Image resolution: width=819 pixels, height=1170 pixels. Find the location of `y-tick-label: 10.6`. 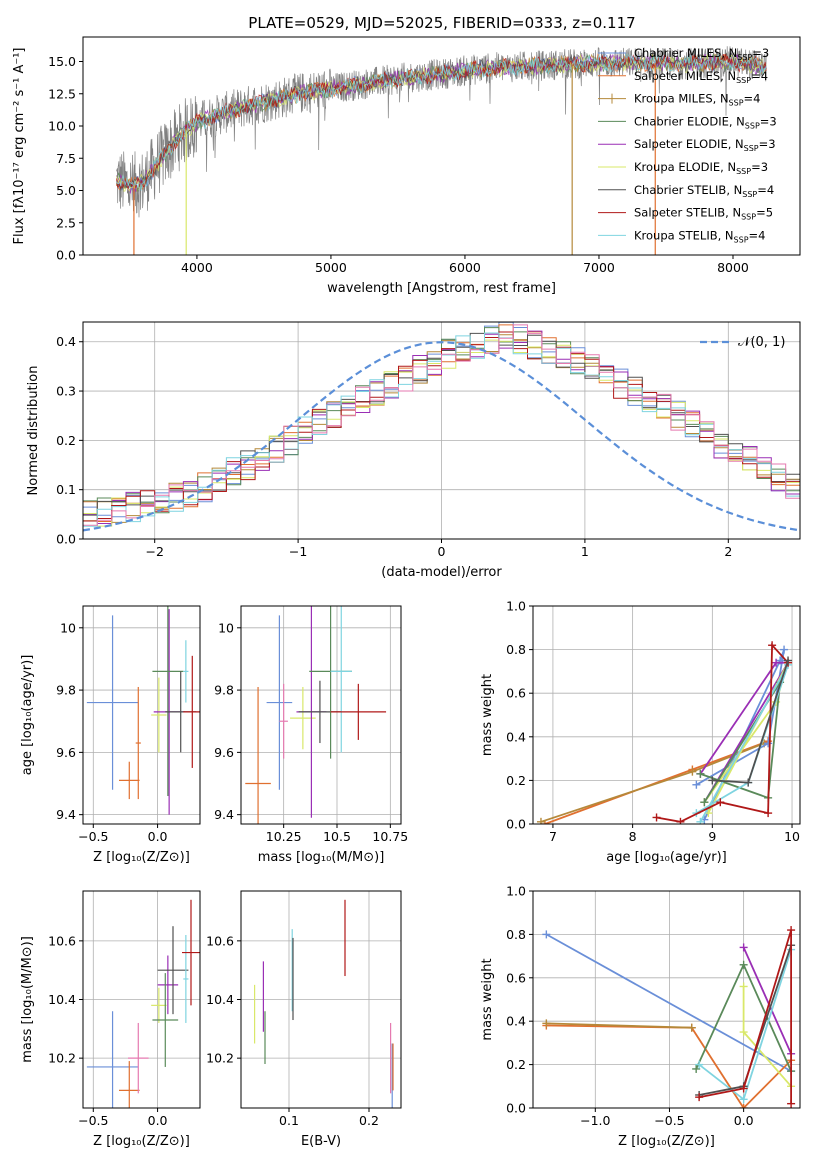

y-tick-label: 10.6 is located at coordinates (62, 940).